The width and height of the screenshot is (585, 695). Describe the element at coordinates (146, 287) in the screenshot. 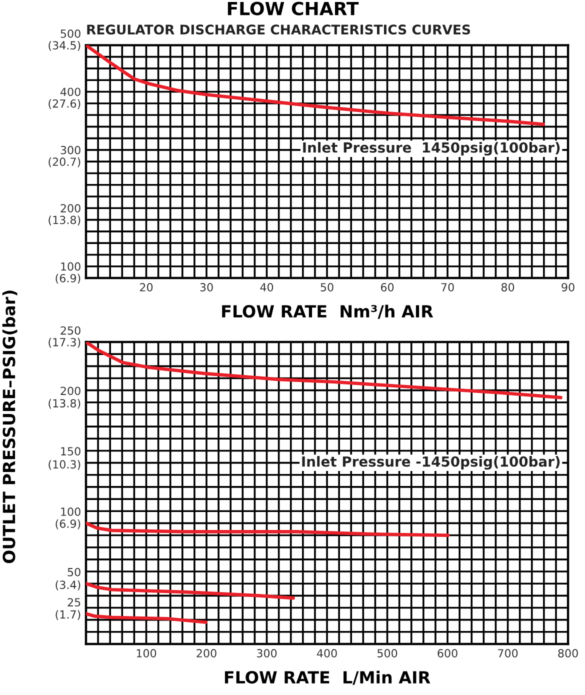

I see `x-tick-label: 20` at that location.